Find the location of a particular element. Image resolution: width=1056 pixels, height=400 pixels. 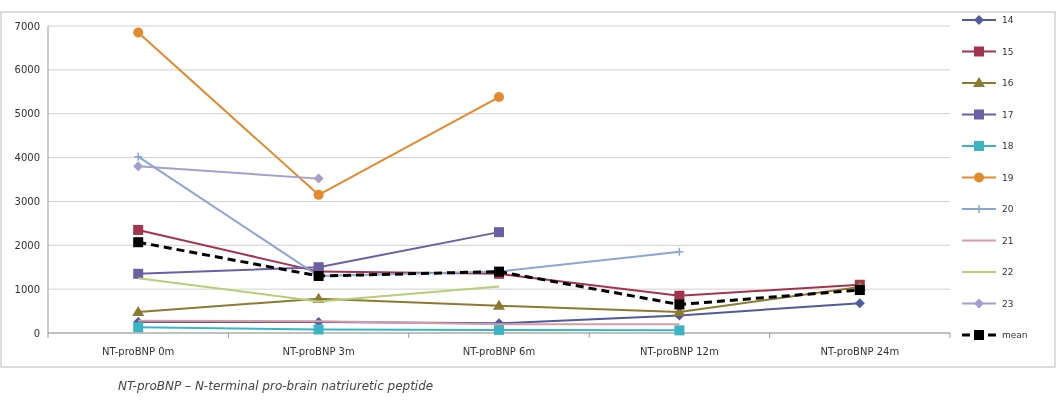

legend-label: 14 is located at coordinates (1008, 20).